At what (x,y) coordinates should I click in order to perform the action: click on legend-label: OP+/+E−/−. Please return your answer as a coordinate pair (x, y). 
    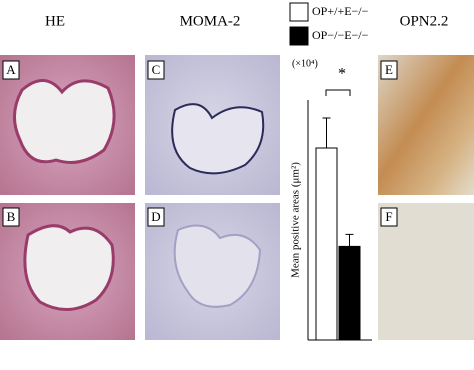
    Looking at the image, I should click on (340, 11).